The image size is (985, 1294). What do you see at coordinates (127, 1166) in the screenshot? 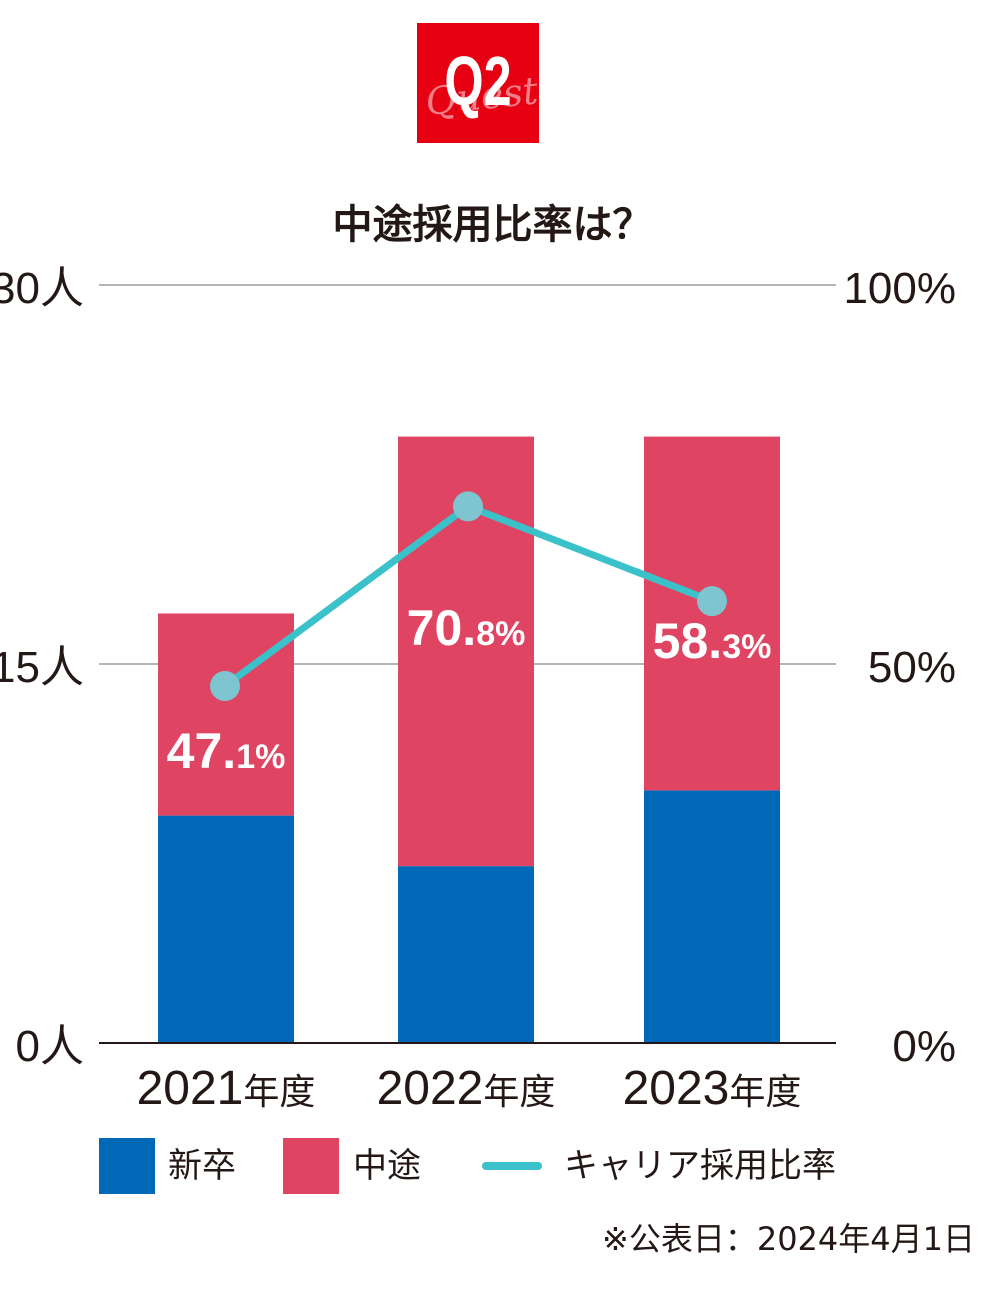
I see `legend-swatch-new-grad` at bounding box center [127, 1166].